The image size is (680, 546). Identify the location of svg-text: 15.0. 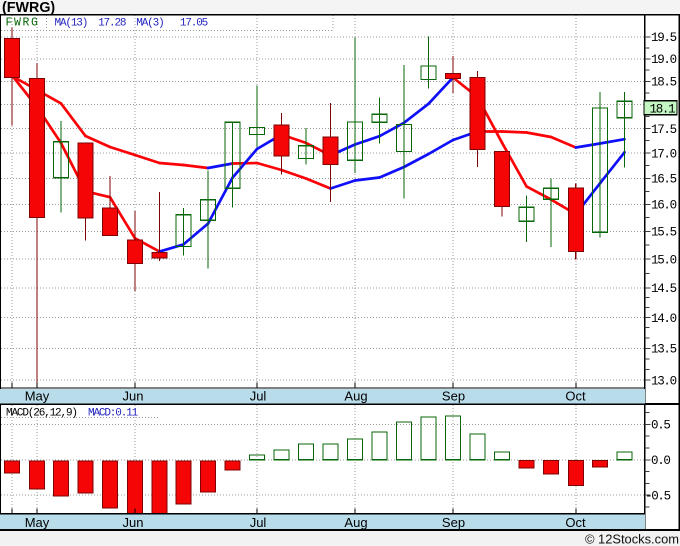
(664, 260).